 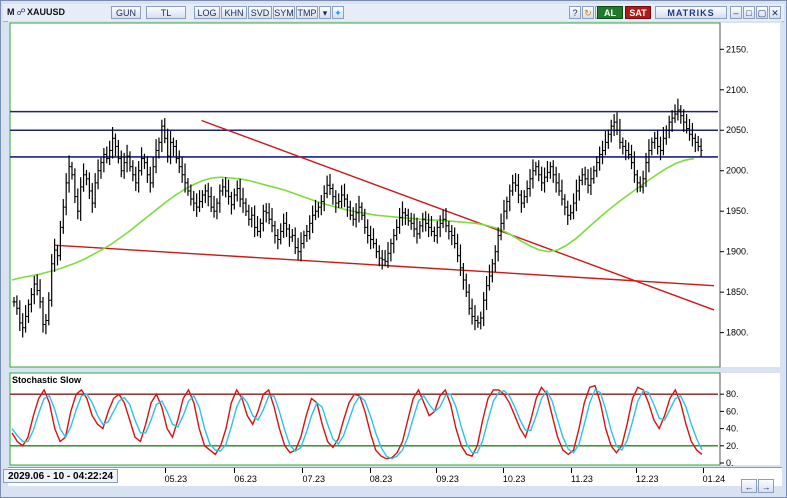 I want to click on twitter-icon: ✦, so click(x=338, y=12).